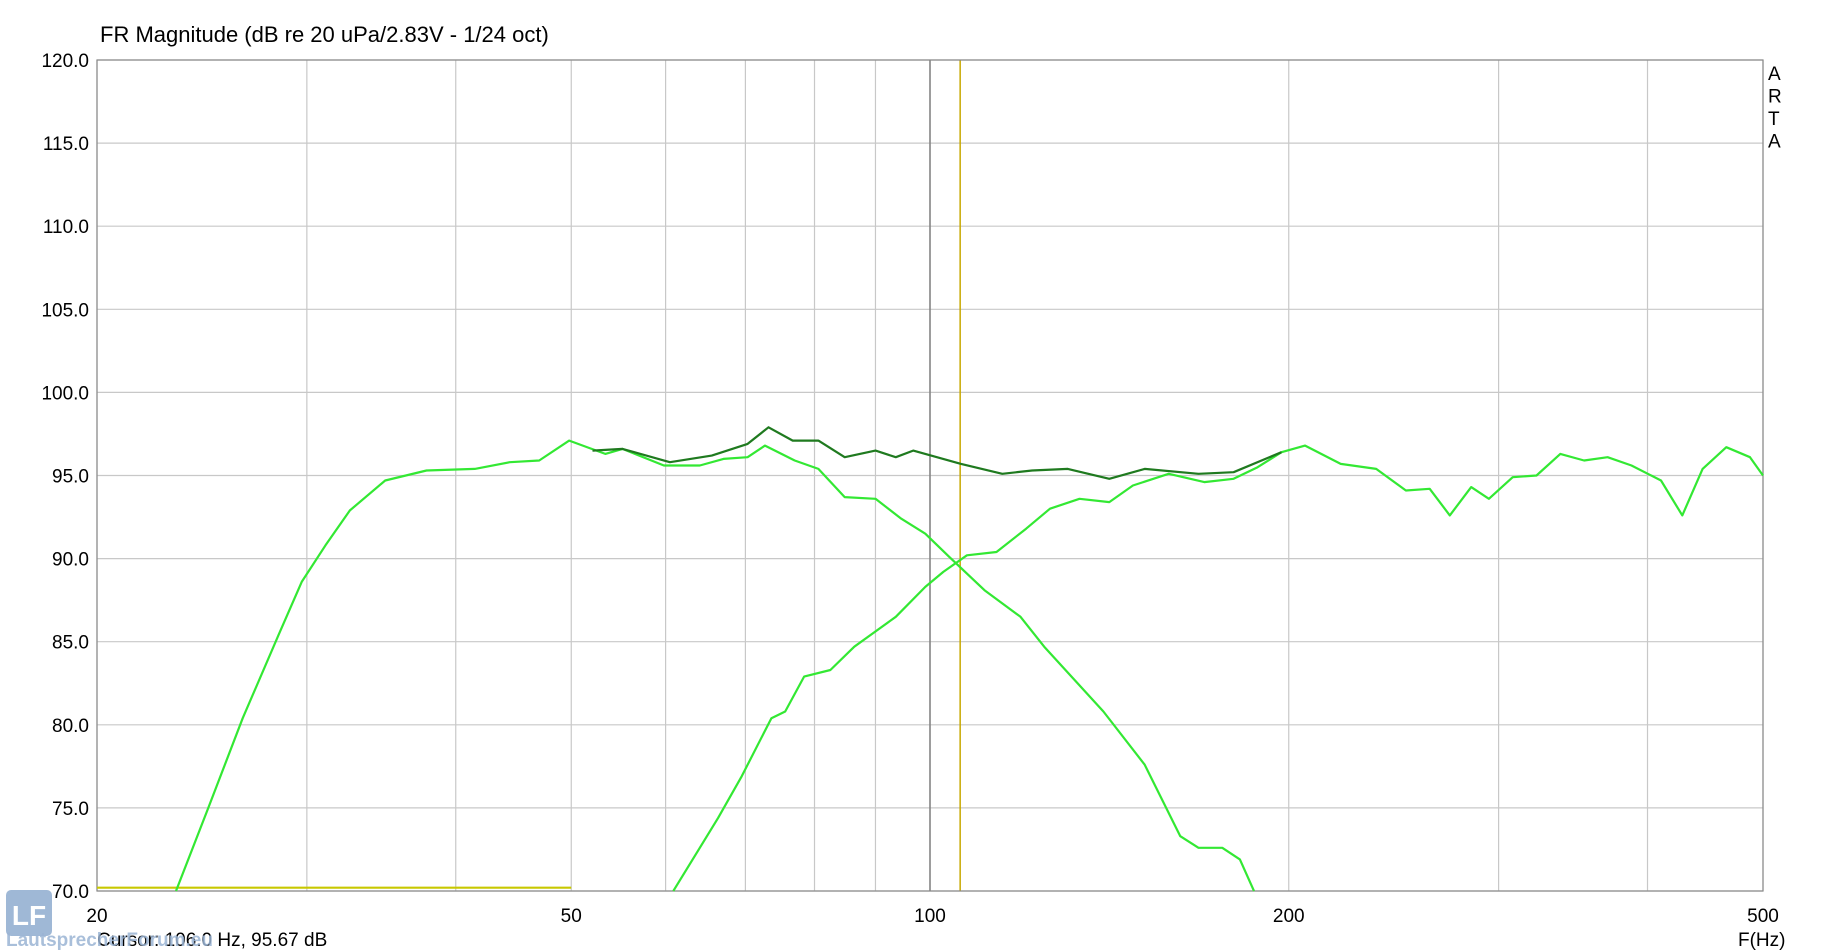  What do you see at coordinates (70, 892) in the screenshot?
I see `y-tick-label: 70.0` at bounding box center [70, 892].